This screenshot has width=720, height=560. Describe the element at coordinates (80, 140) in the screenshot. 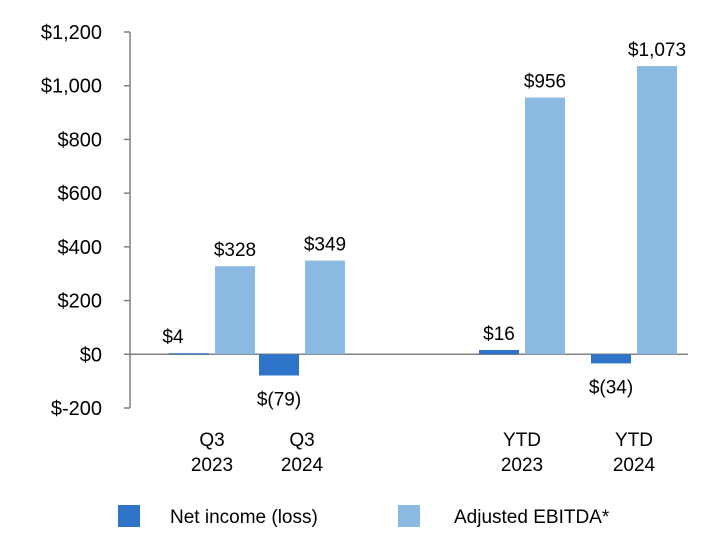

I see `y-tick-label: $800` at that location.